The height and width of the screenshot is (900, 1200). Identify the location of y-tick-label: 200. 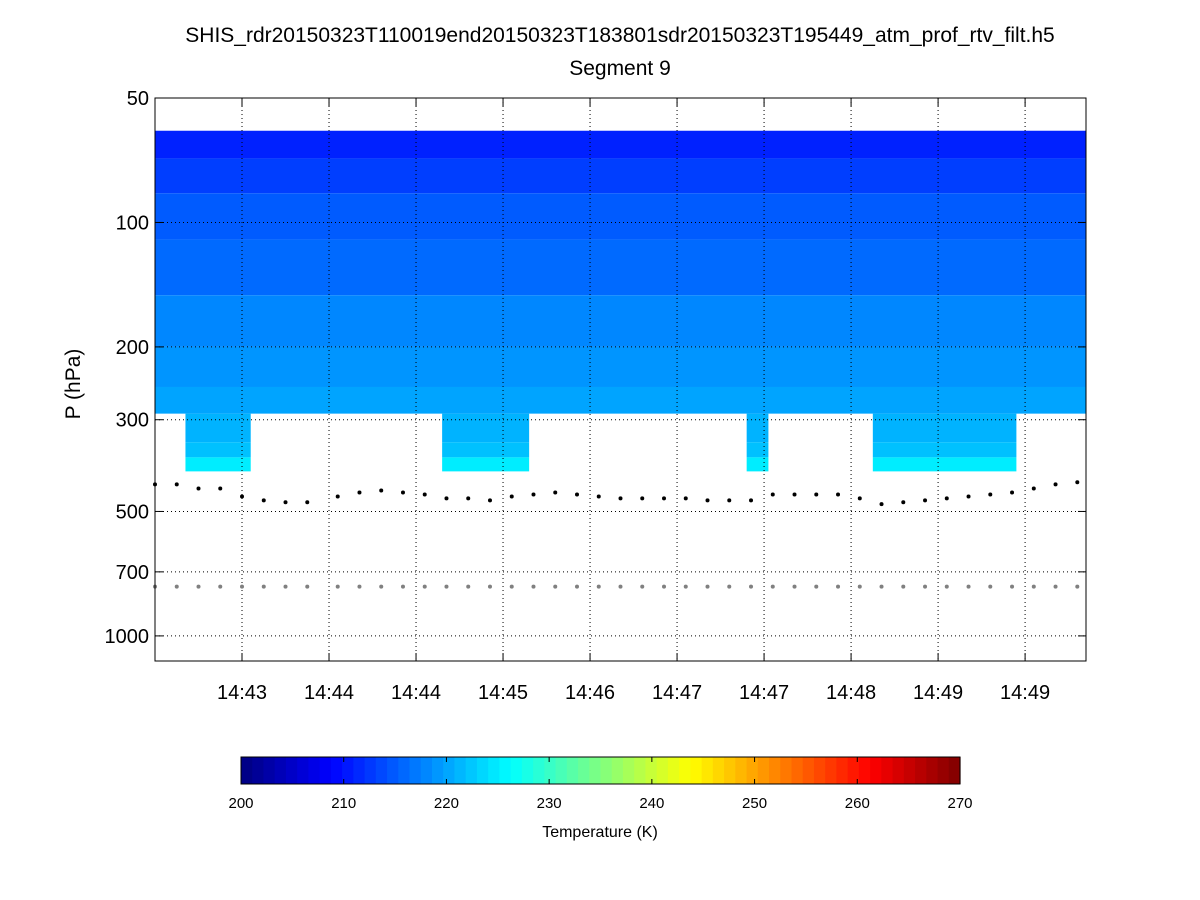
(132, 348).